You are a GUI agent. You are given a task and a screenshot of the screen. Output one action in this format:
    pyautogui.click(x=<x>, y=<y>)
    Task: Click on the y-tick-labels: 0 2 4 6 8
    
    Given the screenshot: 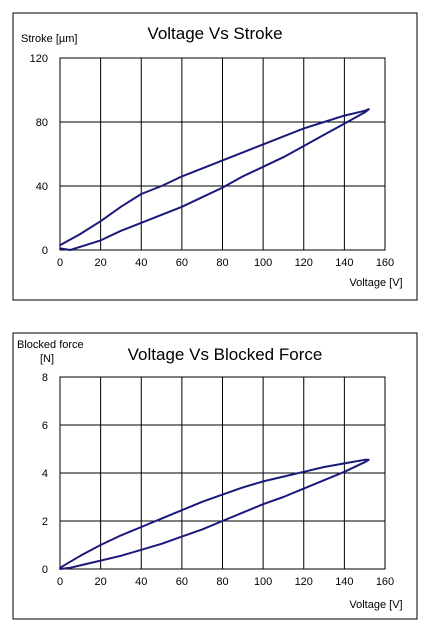 What is the action you would take?
    pyautogui.click(x=45, y=474)
    